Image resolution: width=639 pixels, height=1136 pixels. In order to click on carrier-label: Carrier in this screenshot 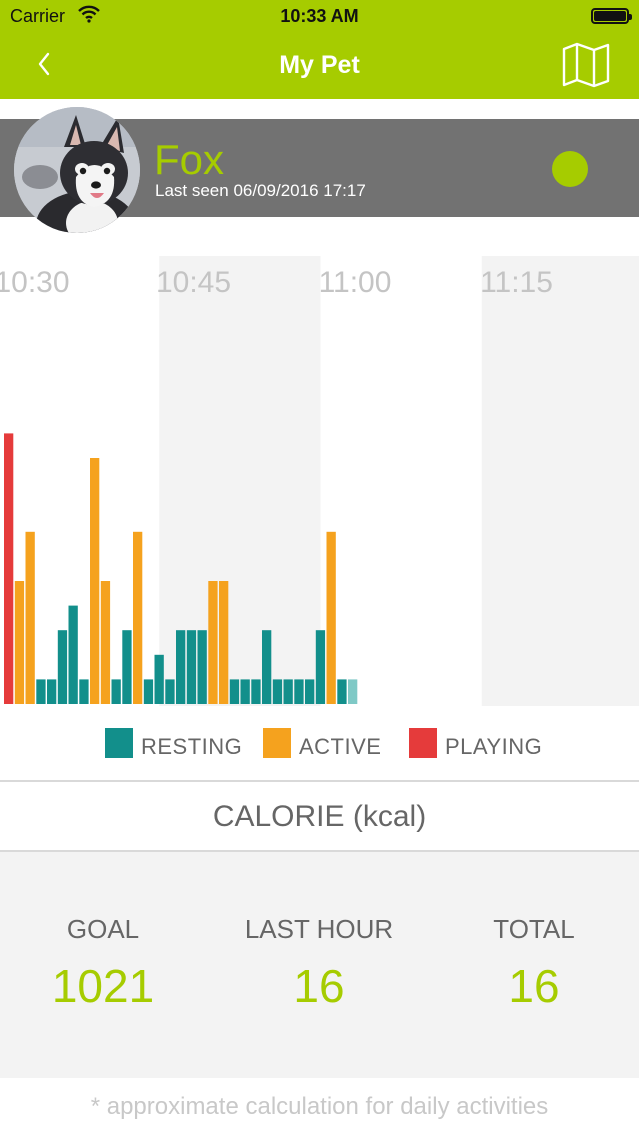, I will do `click(38, 16)`.